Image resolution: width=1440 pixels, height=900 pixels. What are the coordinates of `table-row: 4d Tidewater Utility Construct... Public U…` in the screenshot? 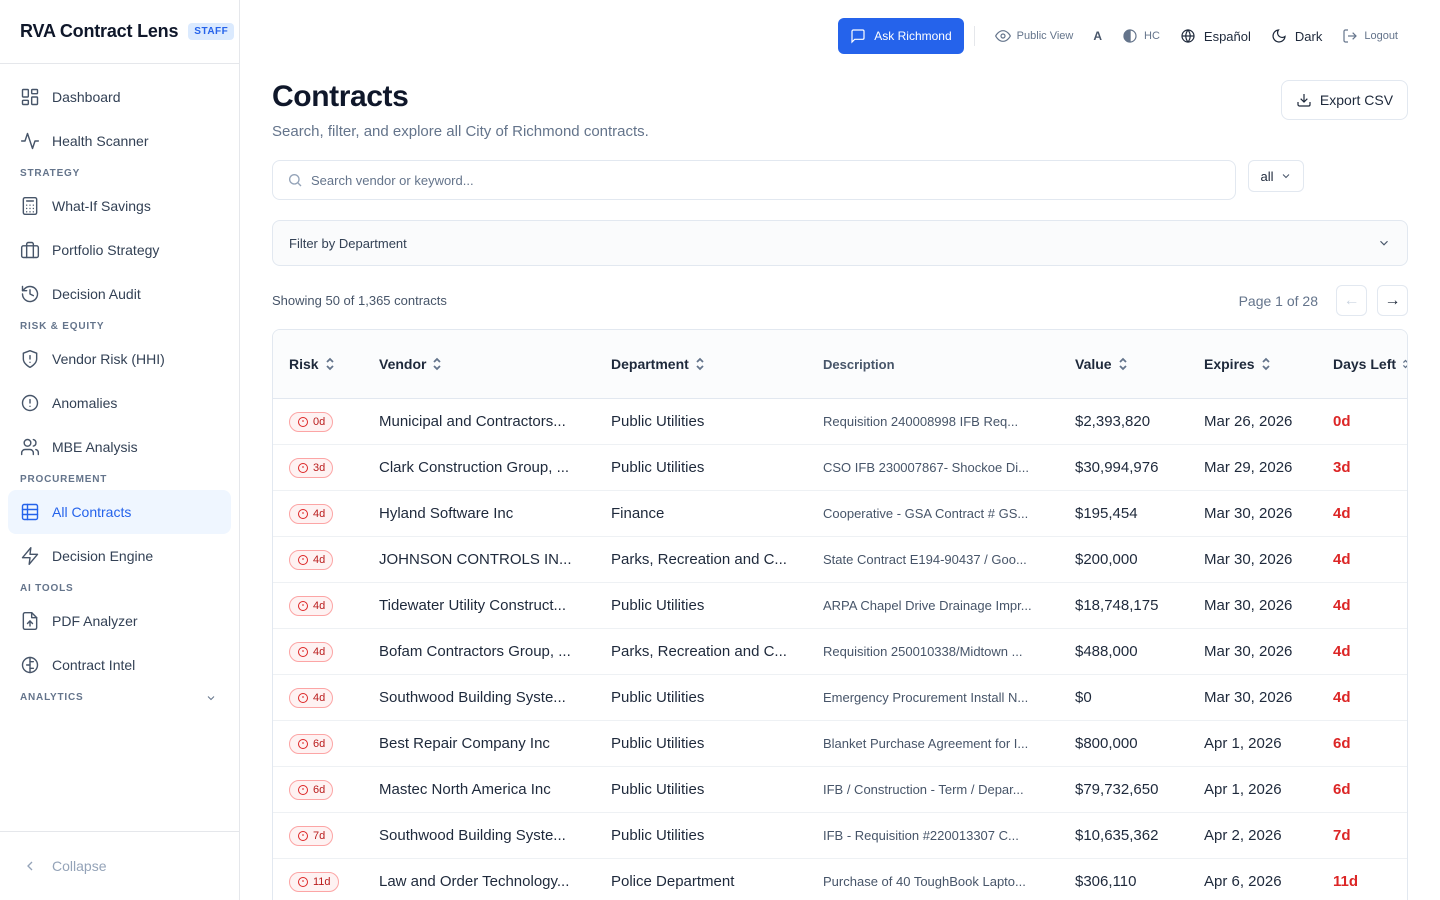 It's located at (840, 606).